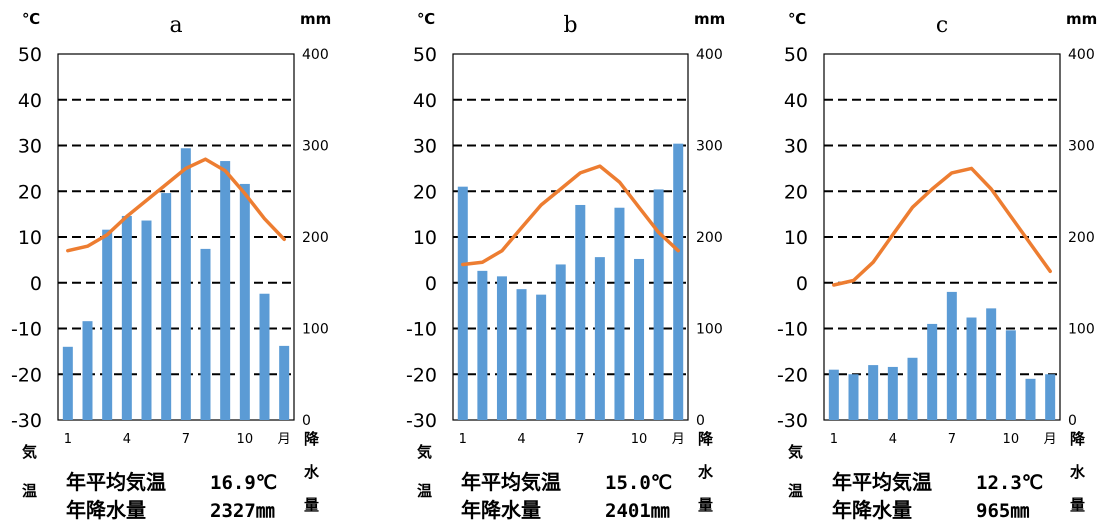 This screenshot has width=1105, height=526. What do you see at coordinates (186, 439) in the screenshot?
I see `month-tick-label: 7` at bounding box center [186, 439].